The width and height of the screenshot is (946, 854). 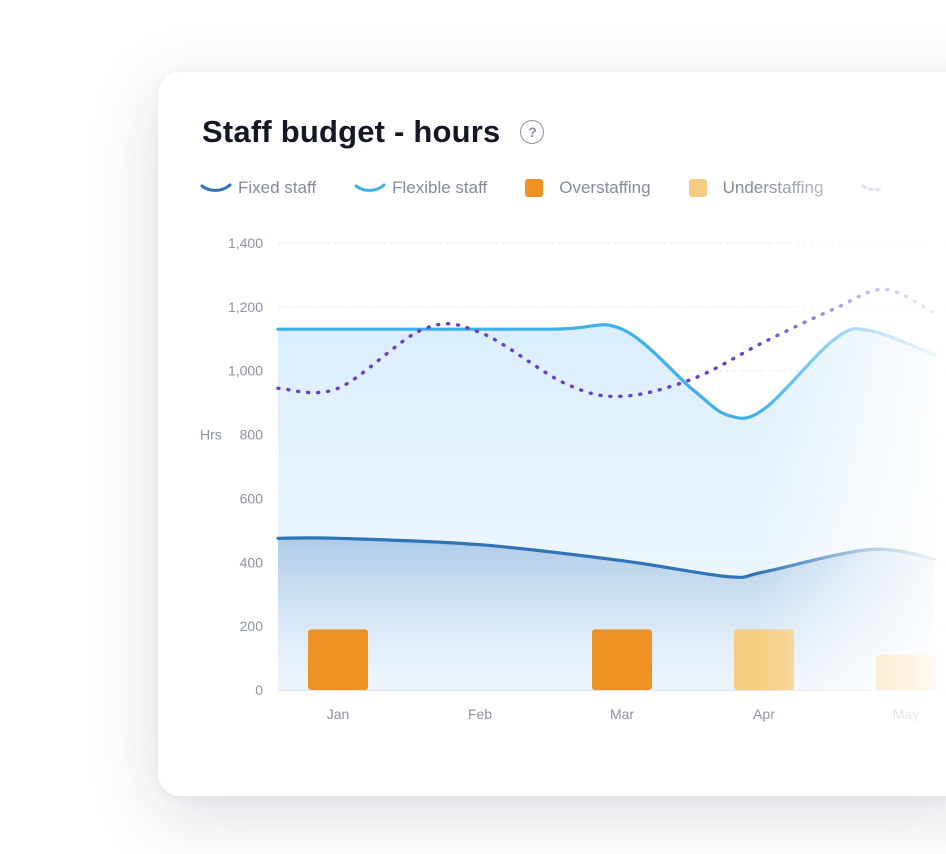 I want to click on legend-item-flexible-staff: Flexible staff, so click(x=420, y=188).